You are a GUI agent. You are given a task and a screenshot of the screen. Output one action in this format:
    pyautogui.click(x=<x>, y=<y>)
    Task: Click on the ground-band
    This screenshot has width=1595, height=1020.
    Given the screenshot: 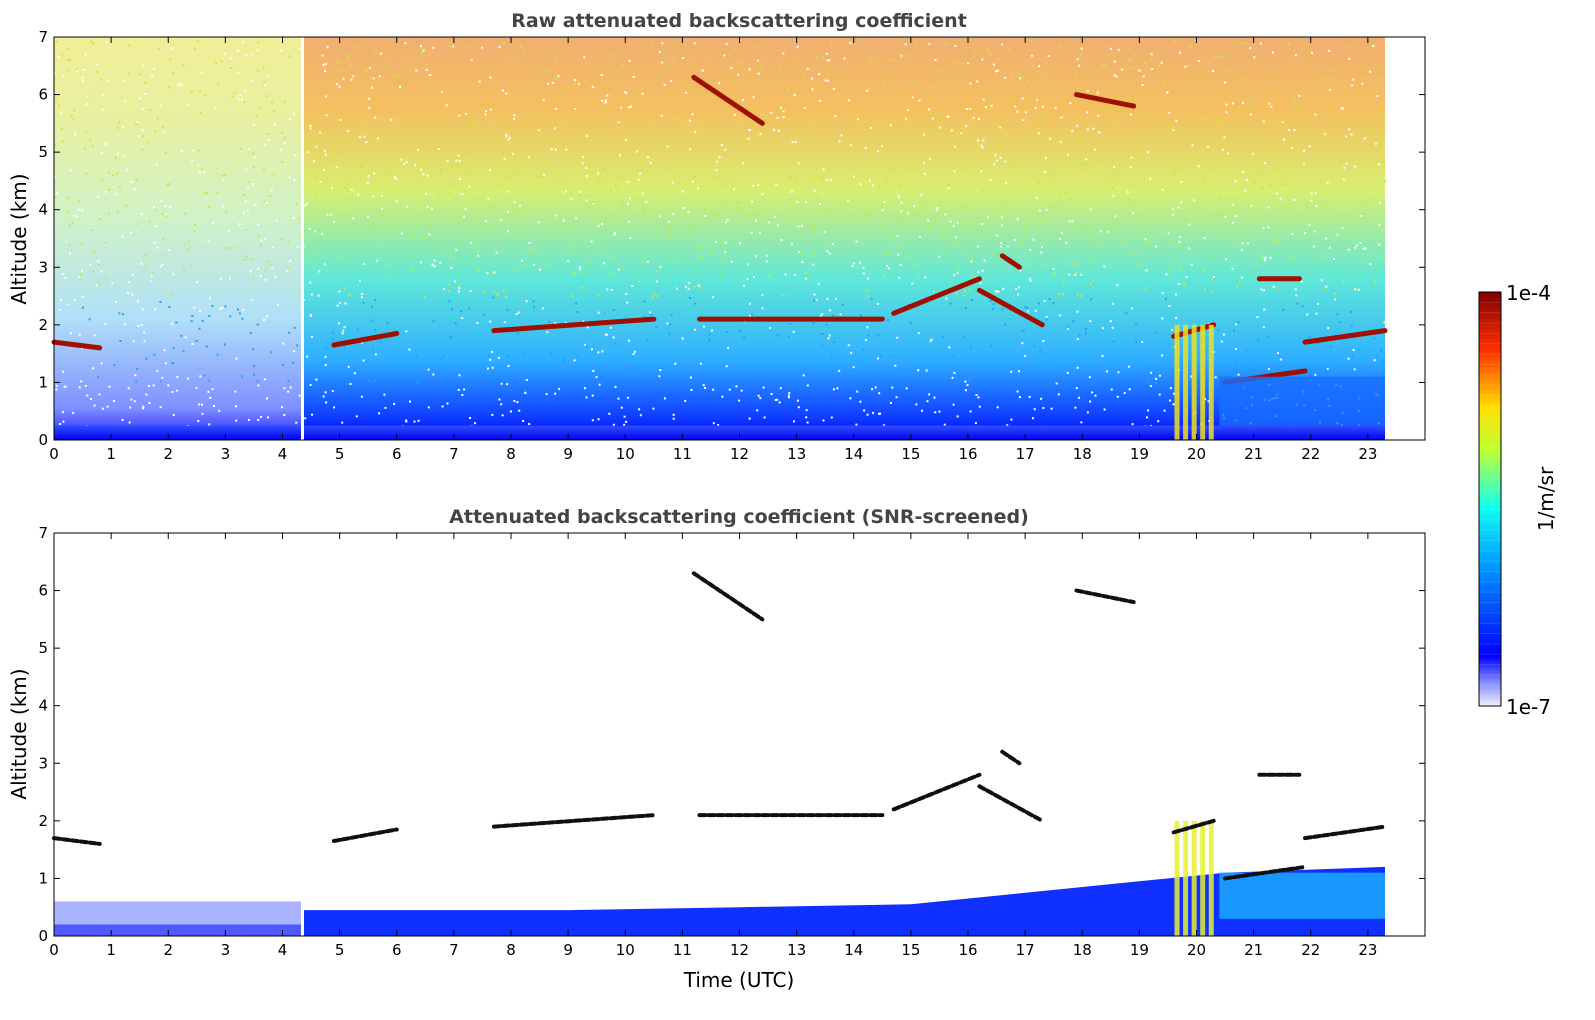 What is the action you would take?
    pyautogui.click(x=720, y=432)
    